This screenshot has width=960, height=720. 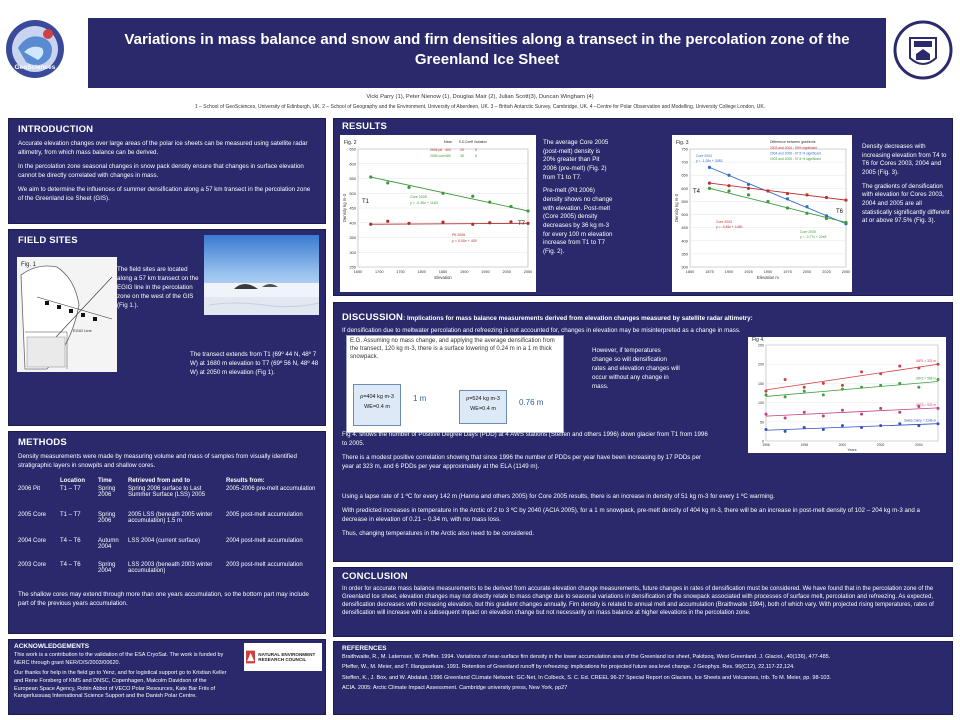 What do you see at coordinates (375, 576) in the screenshot?
I see `conclusion-title: CONCLUSION` at bounding box center [375, 576].